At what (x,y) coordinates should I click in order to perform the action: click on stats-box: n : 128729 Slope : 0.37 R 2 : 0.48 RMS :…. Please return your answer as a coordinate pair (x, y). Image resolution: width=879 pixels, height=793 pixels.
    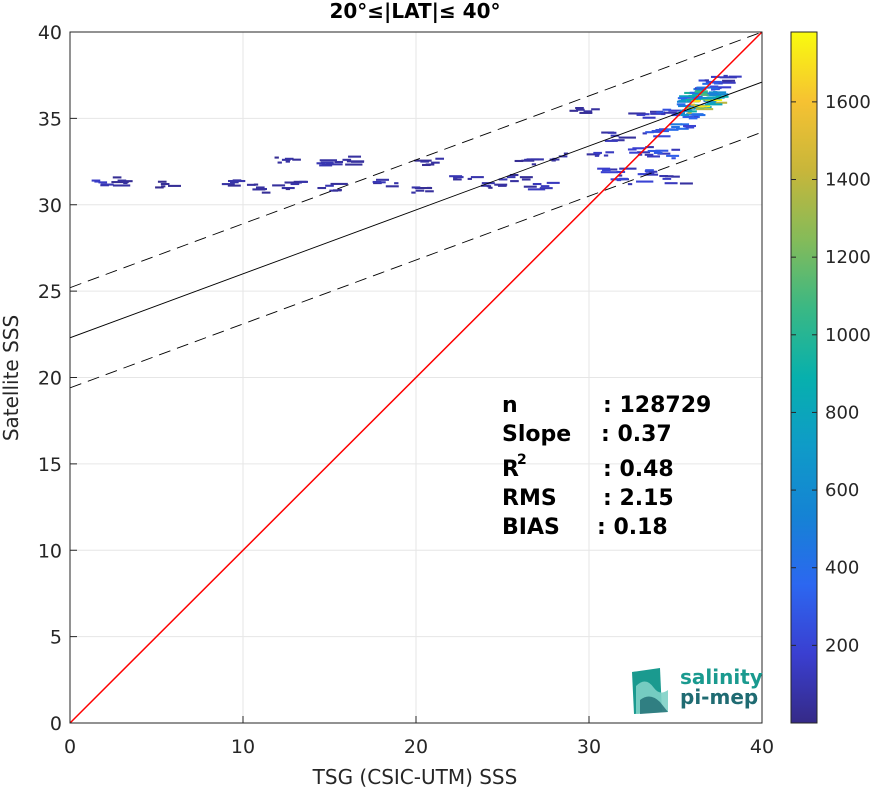
    Looking at the image, I should click on (606, 466).